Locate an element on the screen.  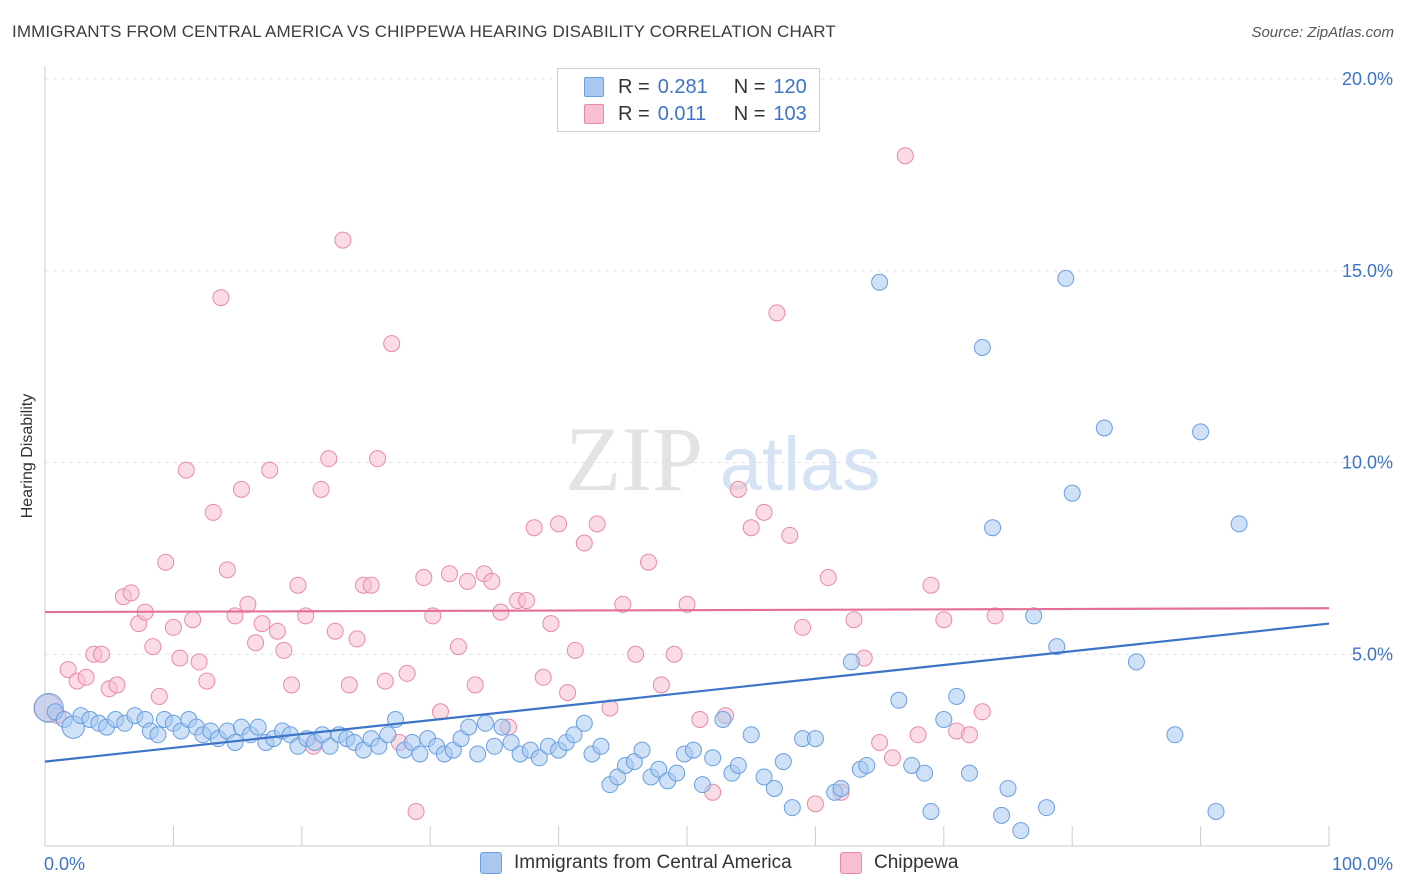
watermark: ZIP atlas is located at coordinates (722, 459).